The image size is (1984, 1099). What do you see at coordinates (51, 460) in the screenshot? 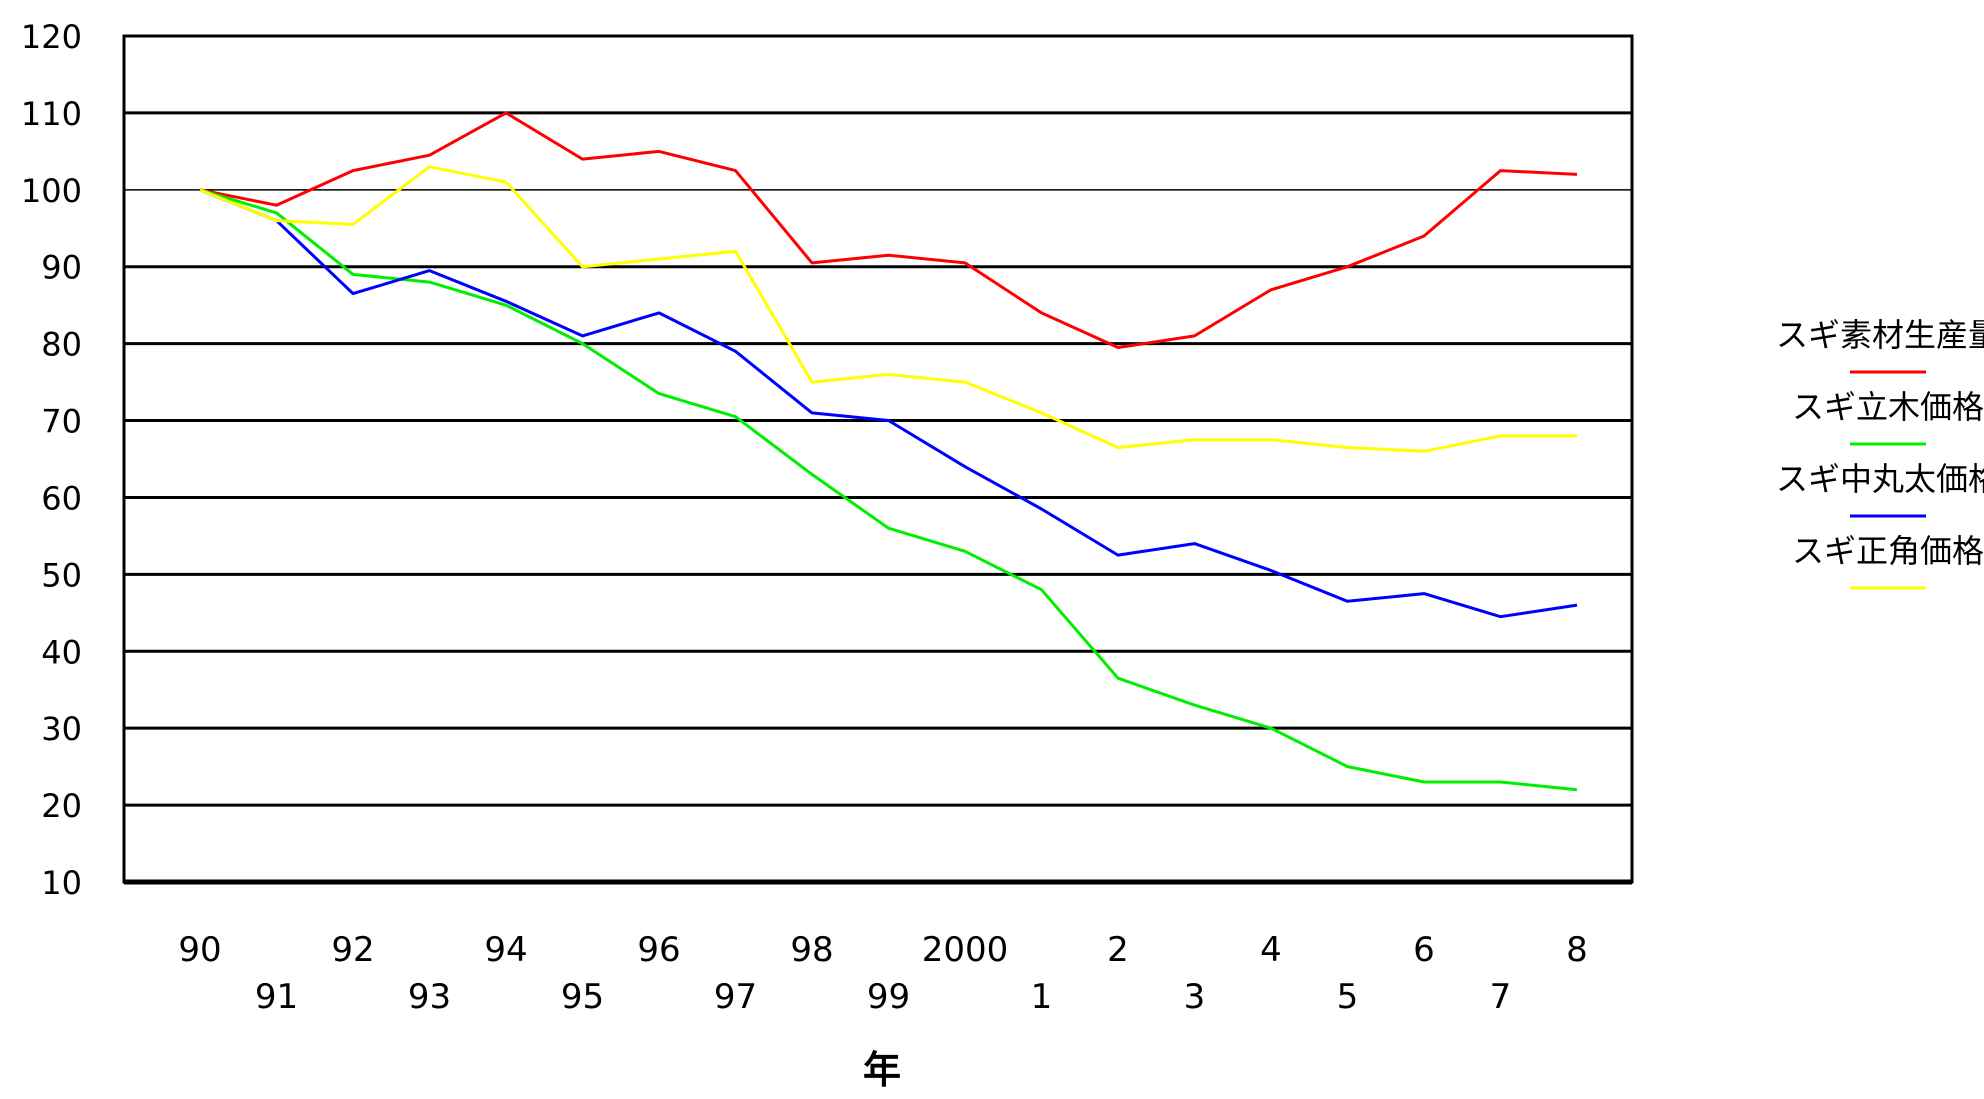
I see `y-axis-ticks: 10 20 30 40 50 60 70 80 90 100 110 120` at bounding box center [51, 460].